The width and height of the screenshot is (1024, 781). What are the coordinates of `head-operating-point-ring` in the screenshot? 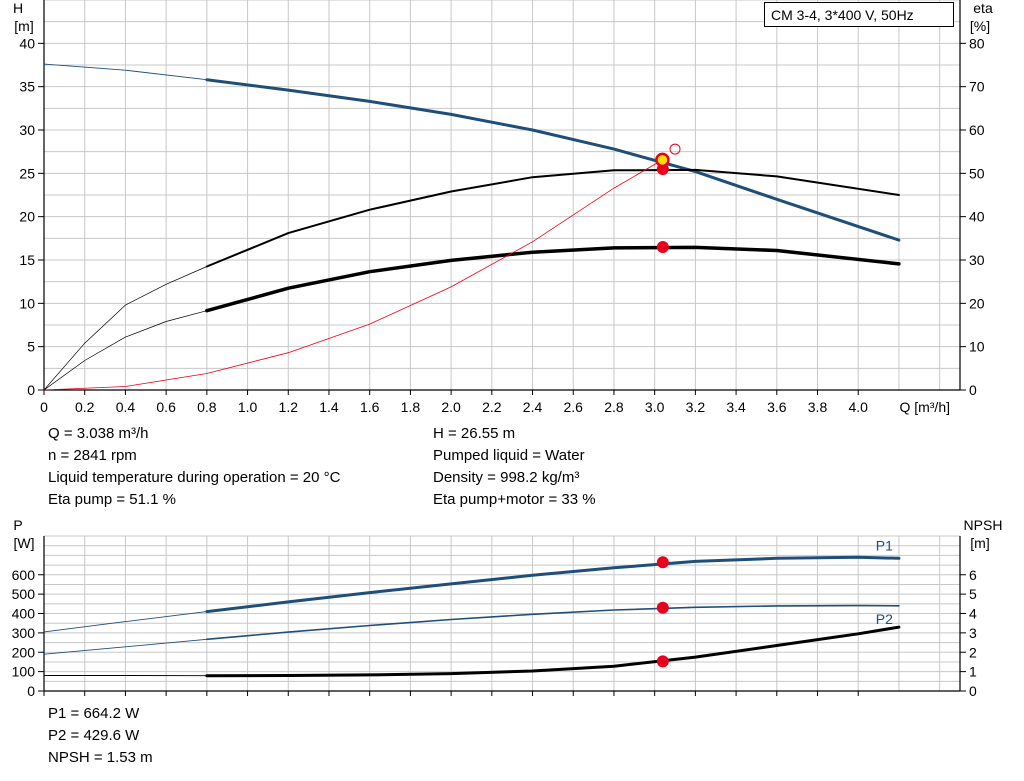 It's located at (675, 149).